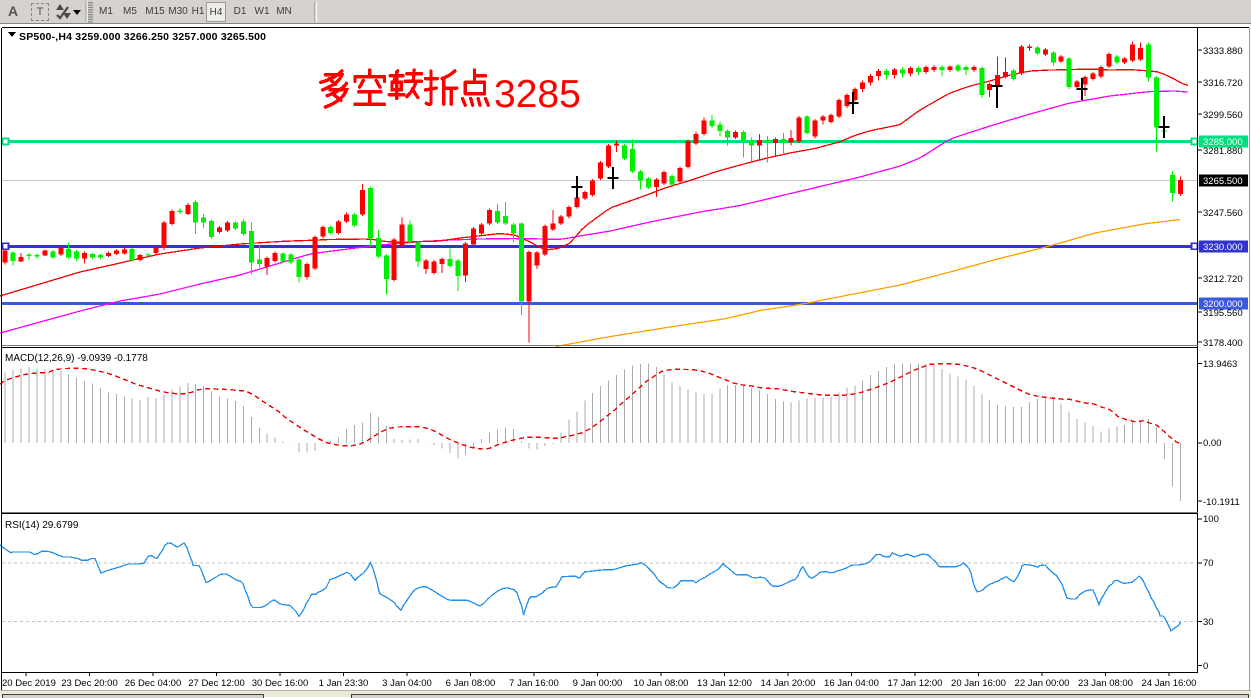 This screenshot has width=1251, height=698. Describe the element at coordinates (1169, 683) in the screenshot. I see `svg-text: 24 Jan 16:00` at that location.